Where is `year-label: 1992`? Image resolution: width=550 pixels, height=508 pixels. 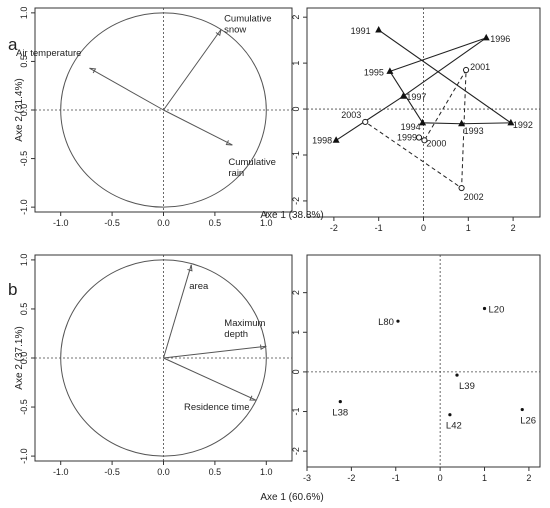 year-label: 1992 is located at coordinates (523, 125).